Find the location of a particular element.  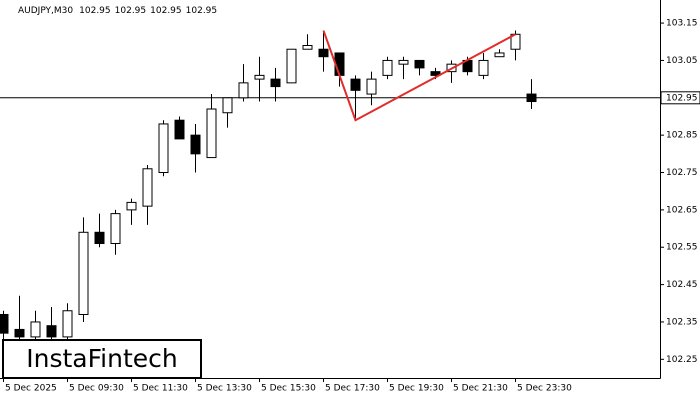

x-tick-label: 5 Dec 2025 is located at coordinates (31, 389).